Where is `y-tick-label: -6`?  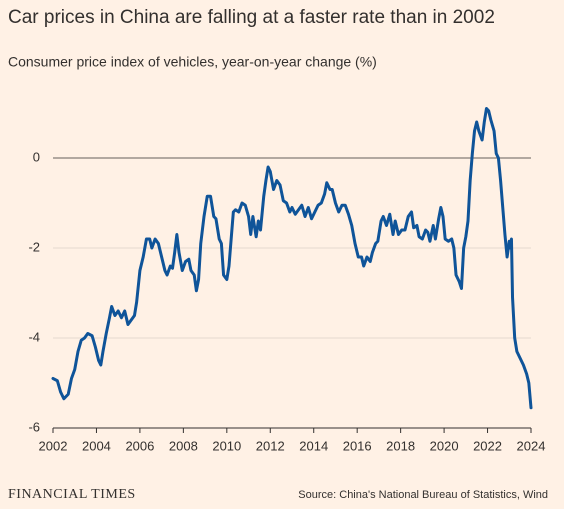 y-tick-label: -6 is located at coordinates (34, 426).